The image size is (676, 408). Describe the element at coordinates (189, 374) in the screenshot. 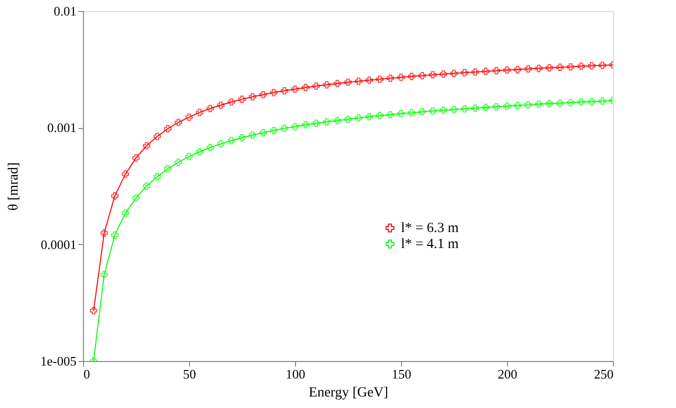

I see `x-tick-label: 50` at that location.